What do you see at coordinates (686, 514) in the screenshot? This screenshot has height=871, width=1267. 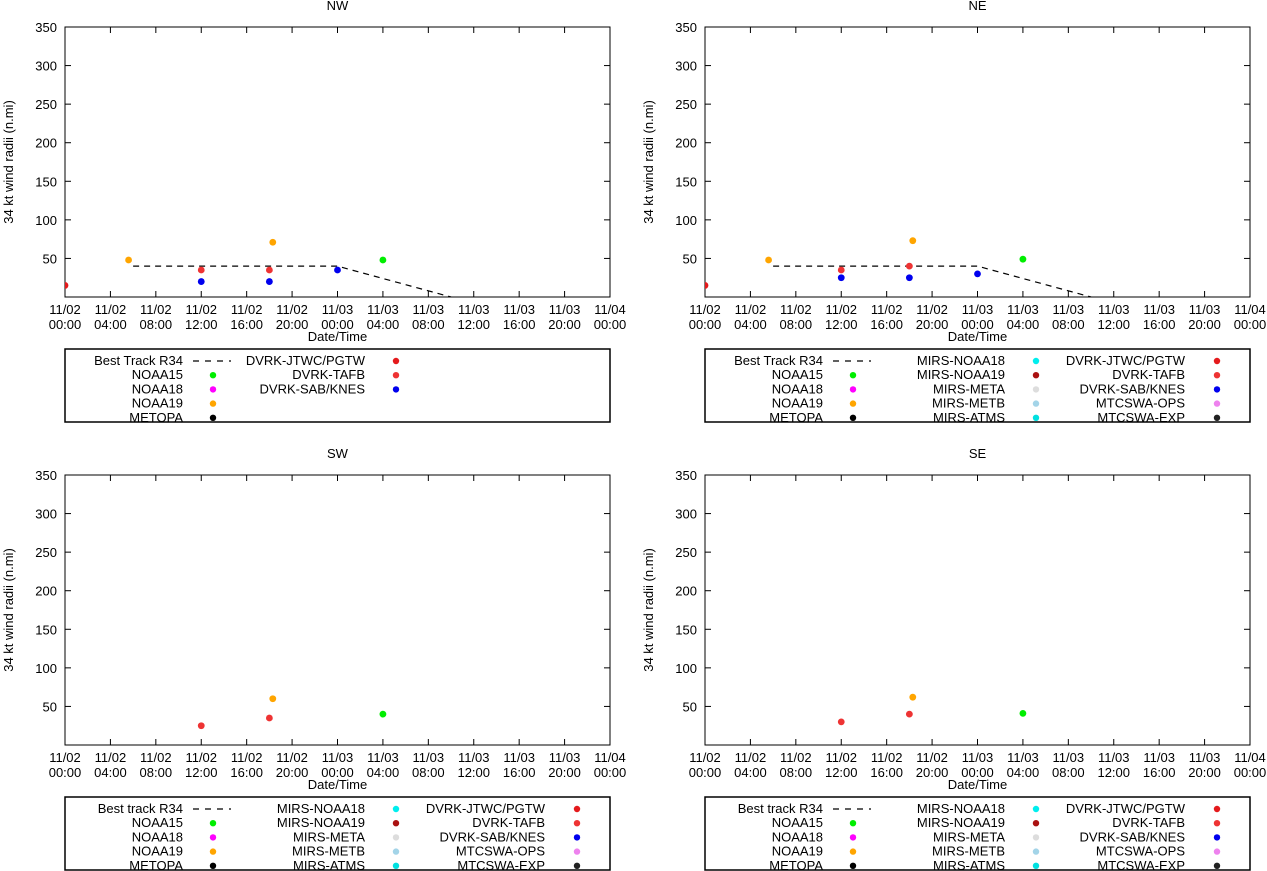 I see `y-tick-label: 300` at bounding box center [686, 514].